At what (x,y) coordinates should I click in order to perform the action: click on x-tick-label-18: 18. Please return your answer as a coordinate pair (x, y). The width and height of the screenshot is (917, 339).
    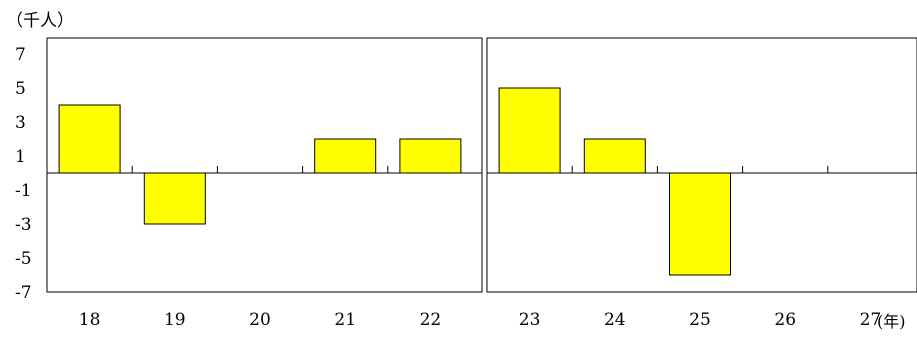
    Looking at the image, I should click on (90, 320).